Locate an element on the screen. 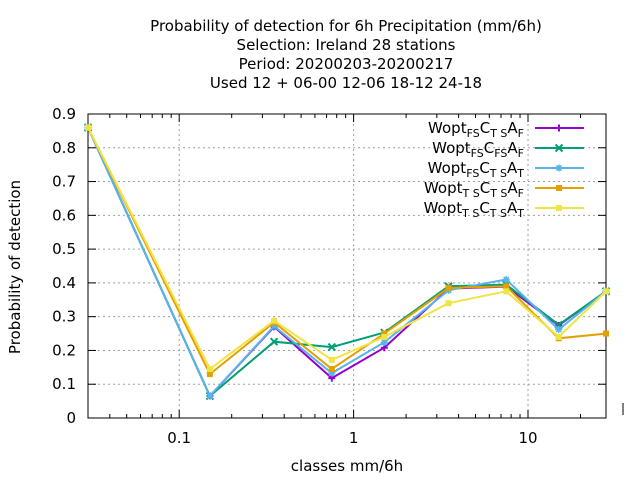  y-tick-label: 0.5 is located at coordinates (64, 249).